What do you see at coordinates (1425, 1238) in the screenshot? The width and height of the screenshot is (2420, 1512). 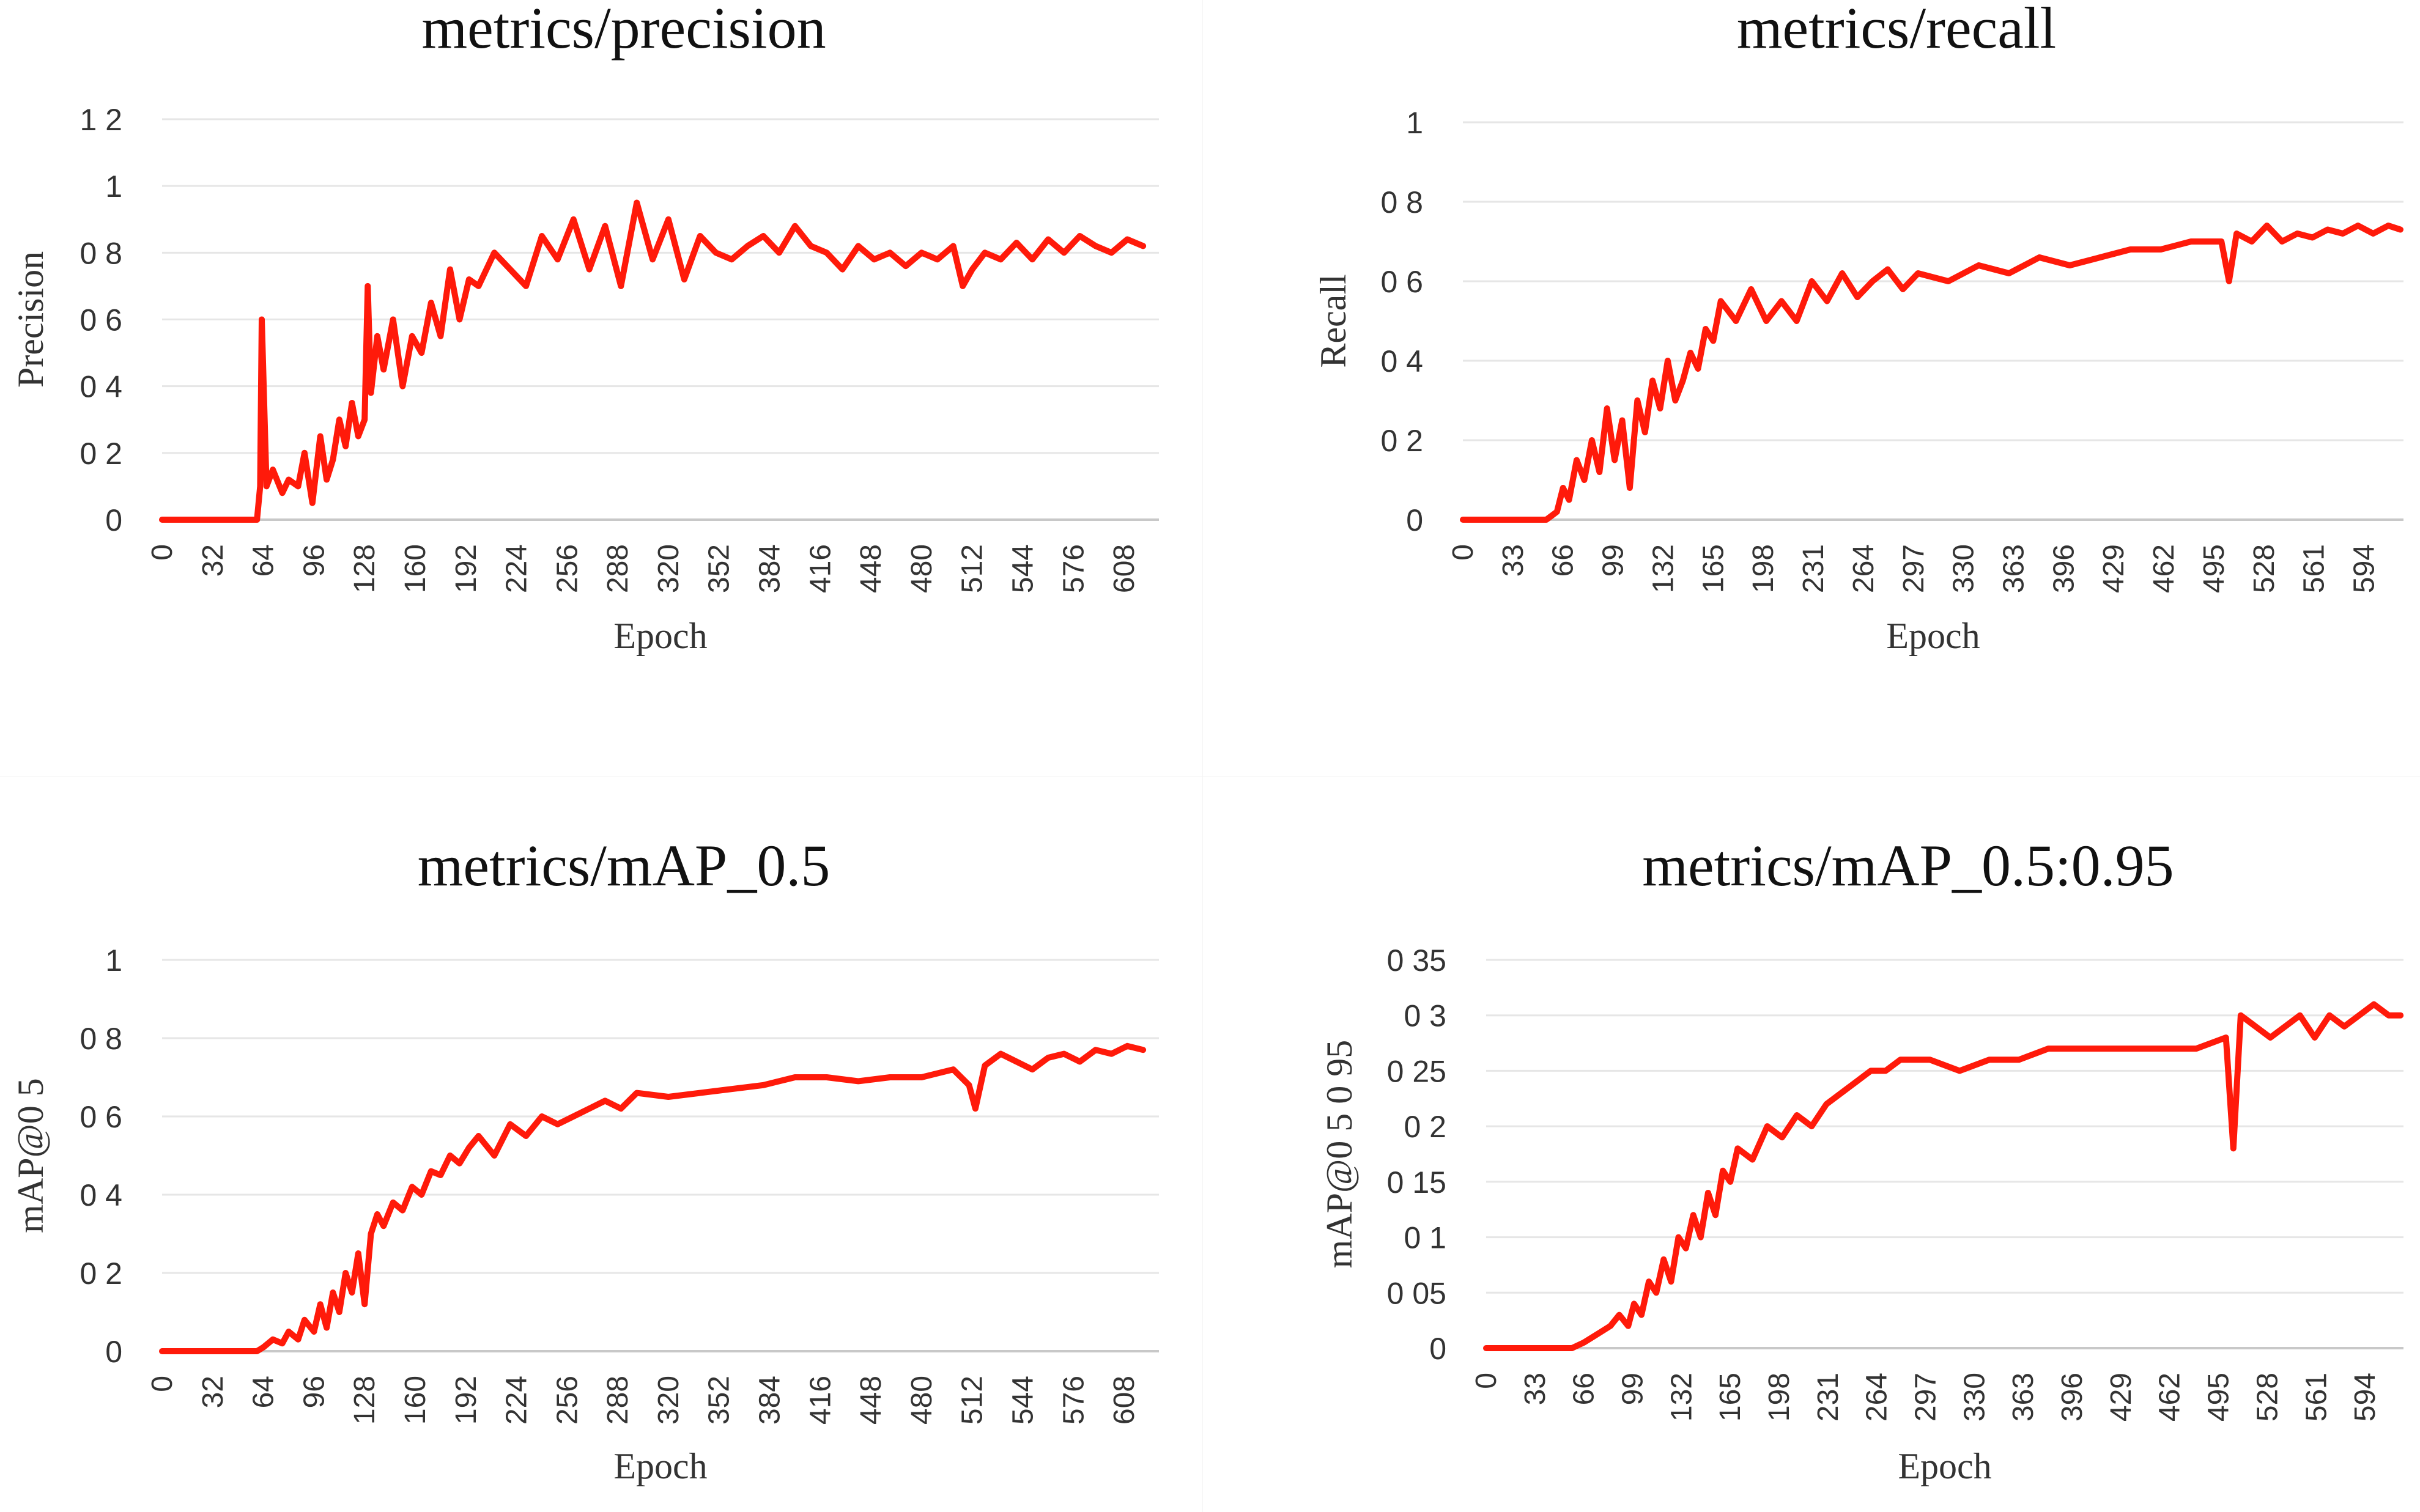 I see `y-tick-label-2: 0 1` at bounding box center [1425, 1238].